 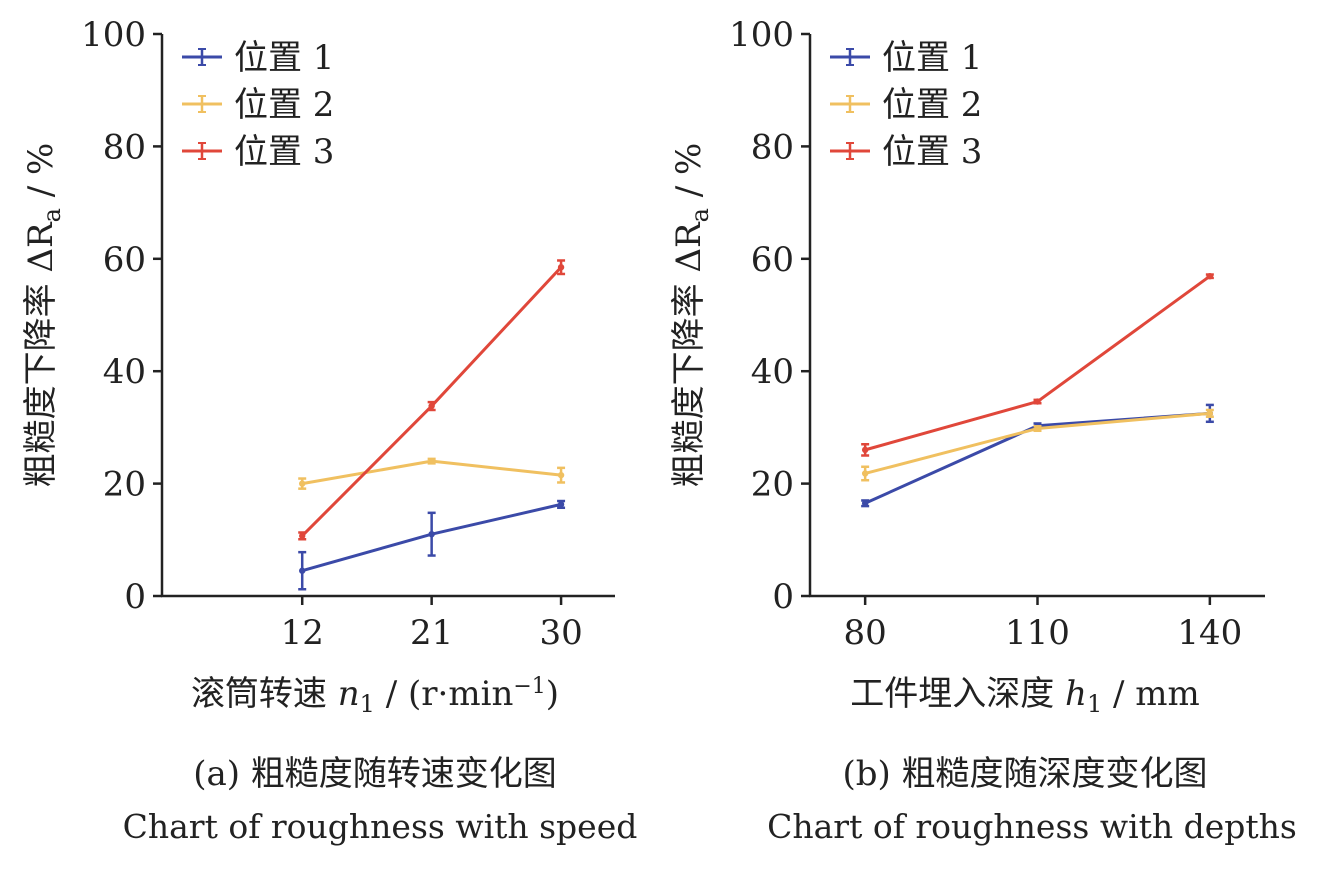 What do you see at coordinates (1025, 696) in the screenshot?
I see `x-axis-title-depth: 工件埋入深度 h1 / mm` at bounding box center [1025, 696].